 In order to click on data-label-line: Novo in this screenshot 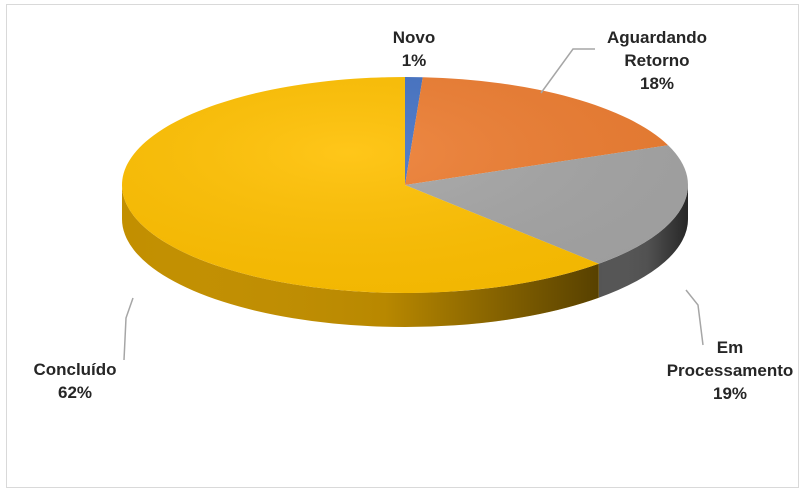, I will do `click(414, 37)`.